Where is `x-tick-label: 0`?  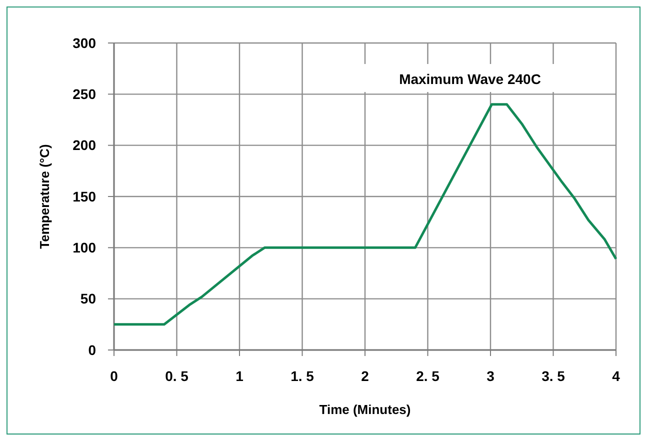 x-tick-label: 0 is located at coordinates (114, 376).